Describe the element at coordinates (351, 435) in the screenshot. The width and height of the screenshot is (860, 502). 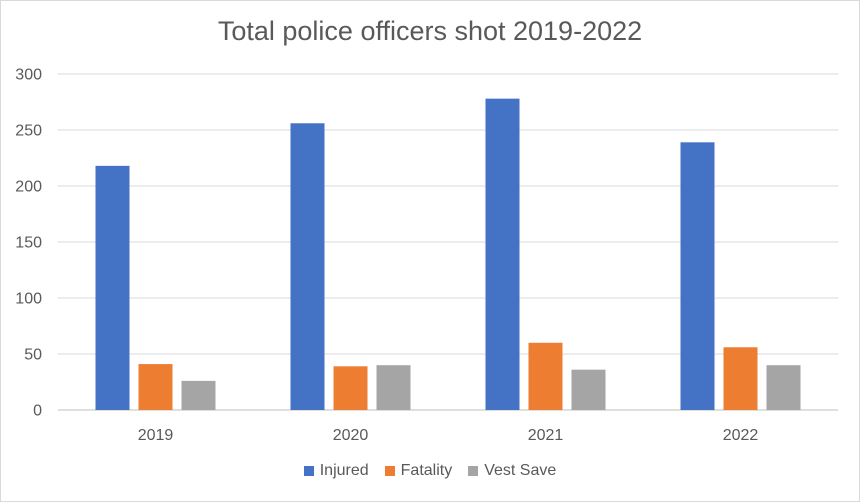
I see `x-tick-label: 2020` at that location.